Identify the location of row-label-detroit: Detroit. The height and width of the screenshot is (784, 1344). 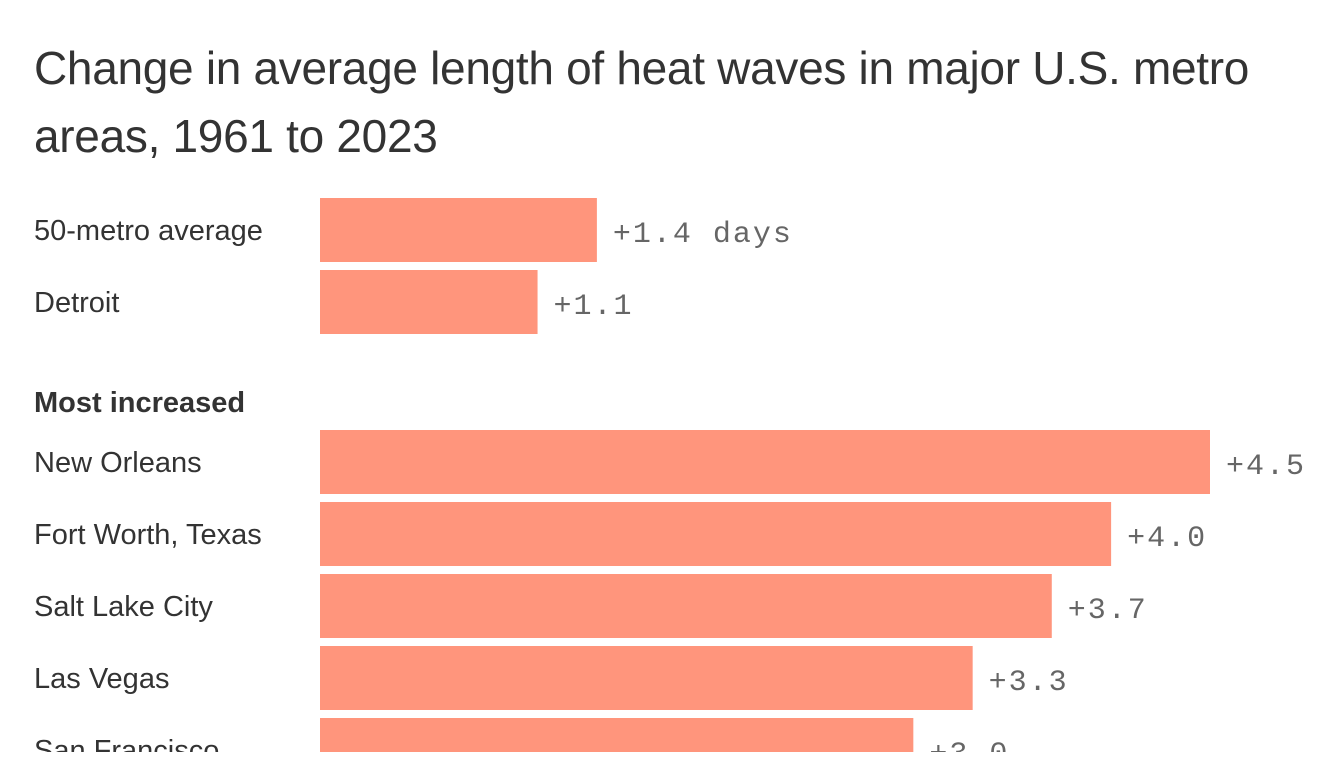
(76, 303).